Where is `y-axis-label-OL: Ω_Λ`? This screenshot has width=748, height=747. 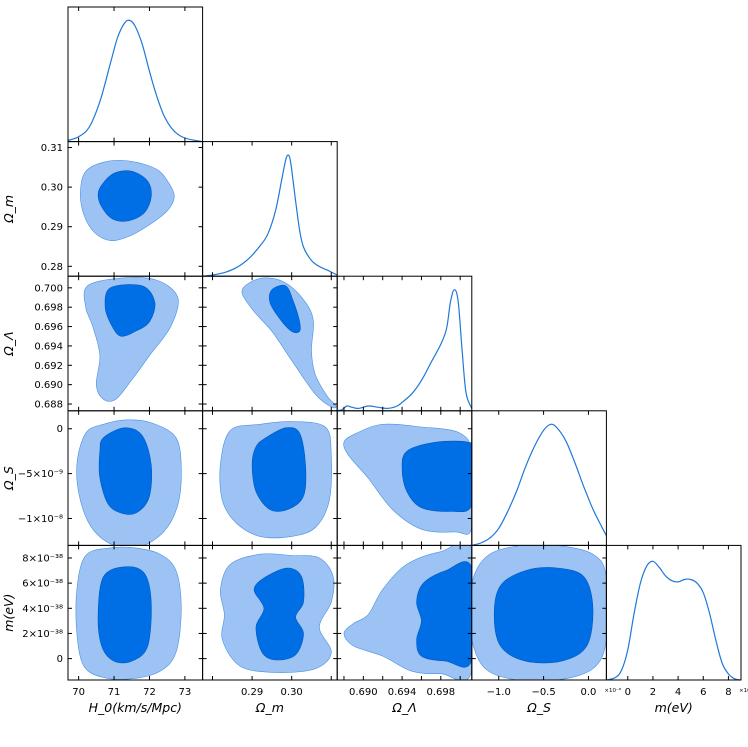 y-axis-label-OL: Ω_Λ is located at coordinates (8, 343).